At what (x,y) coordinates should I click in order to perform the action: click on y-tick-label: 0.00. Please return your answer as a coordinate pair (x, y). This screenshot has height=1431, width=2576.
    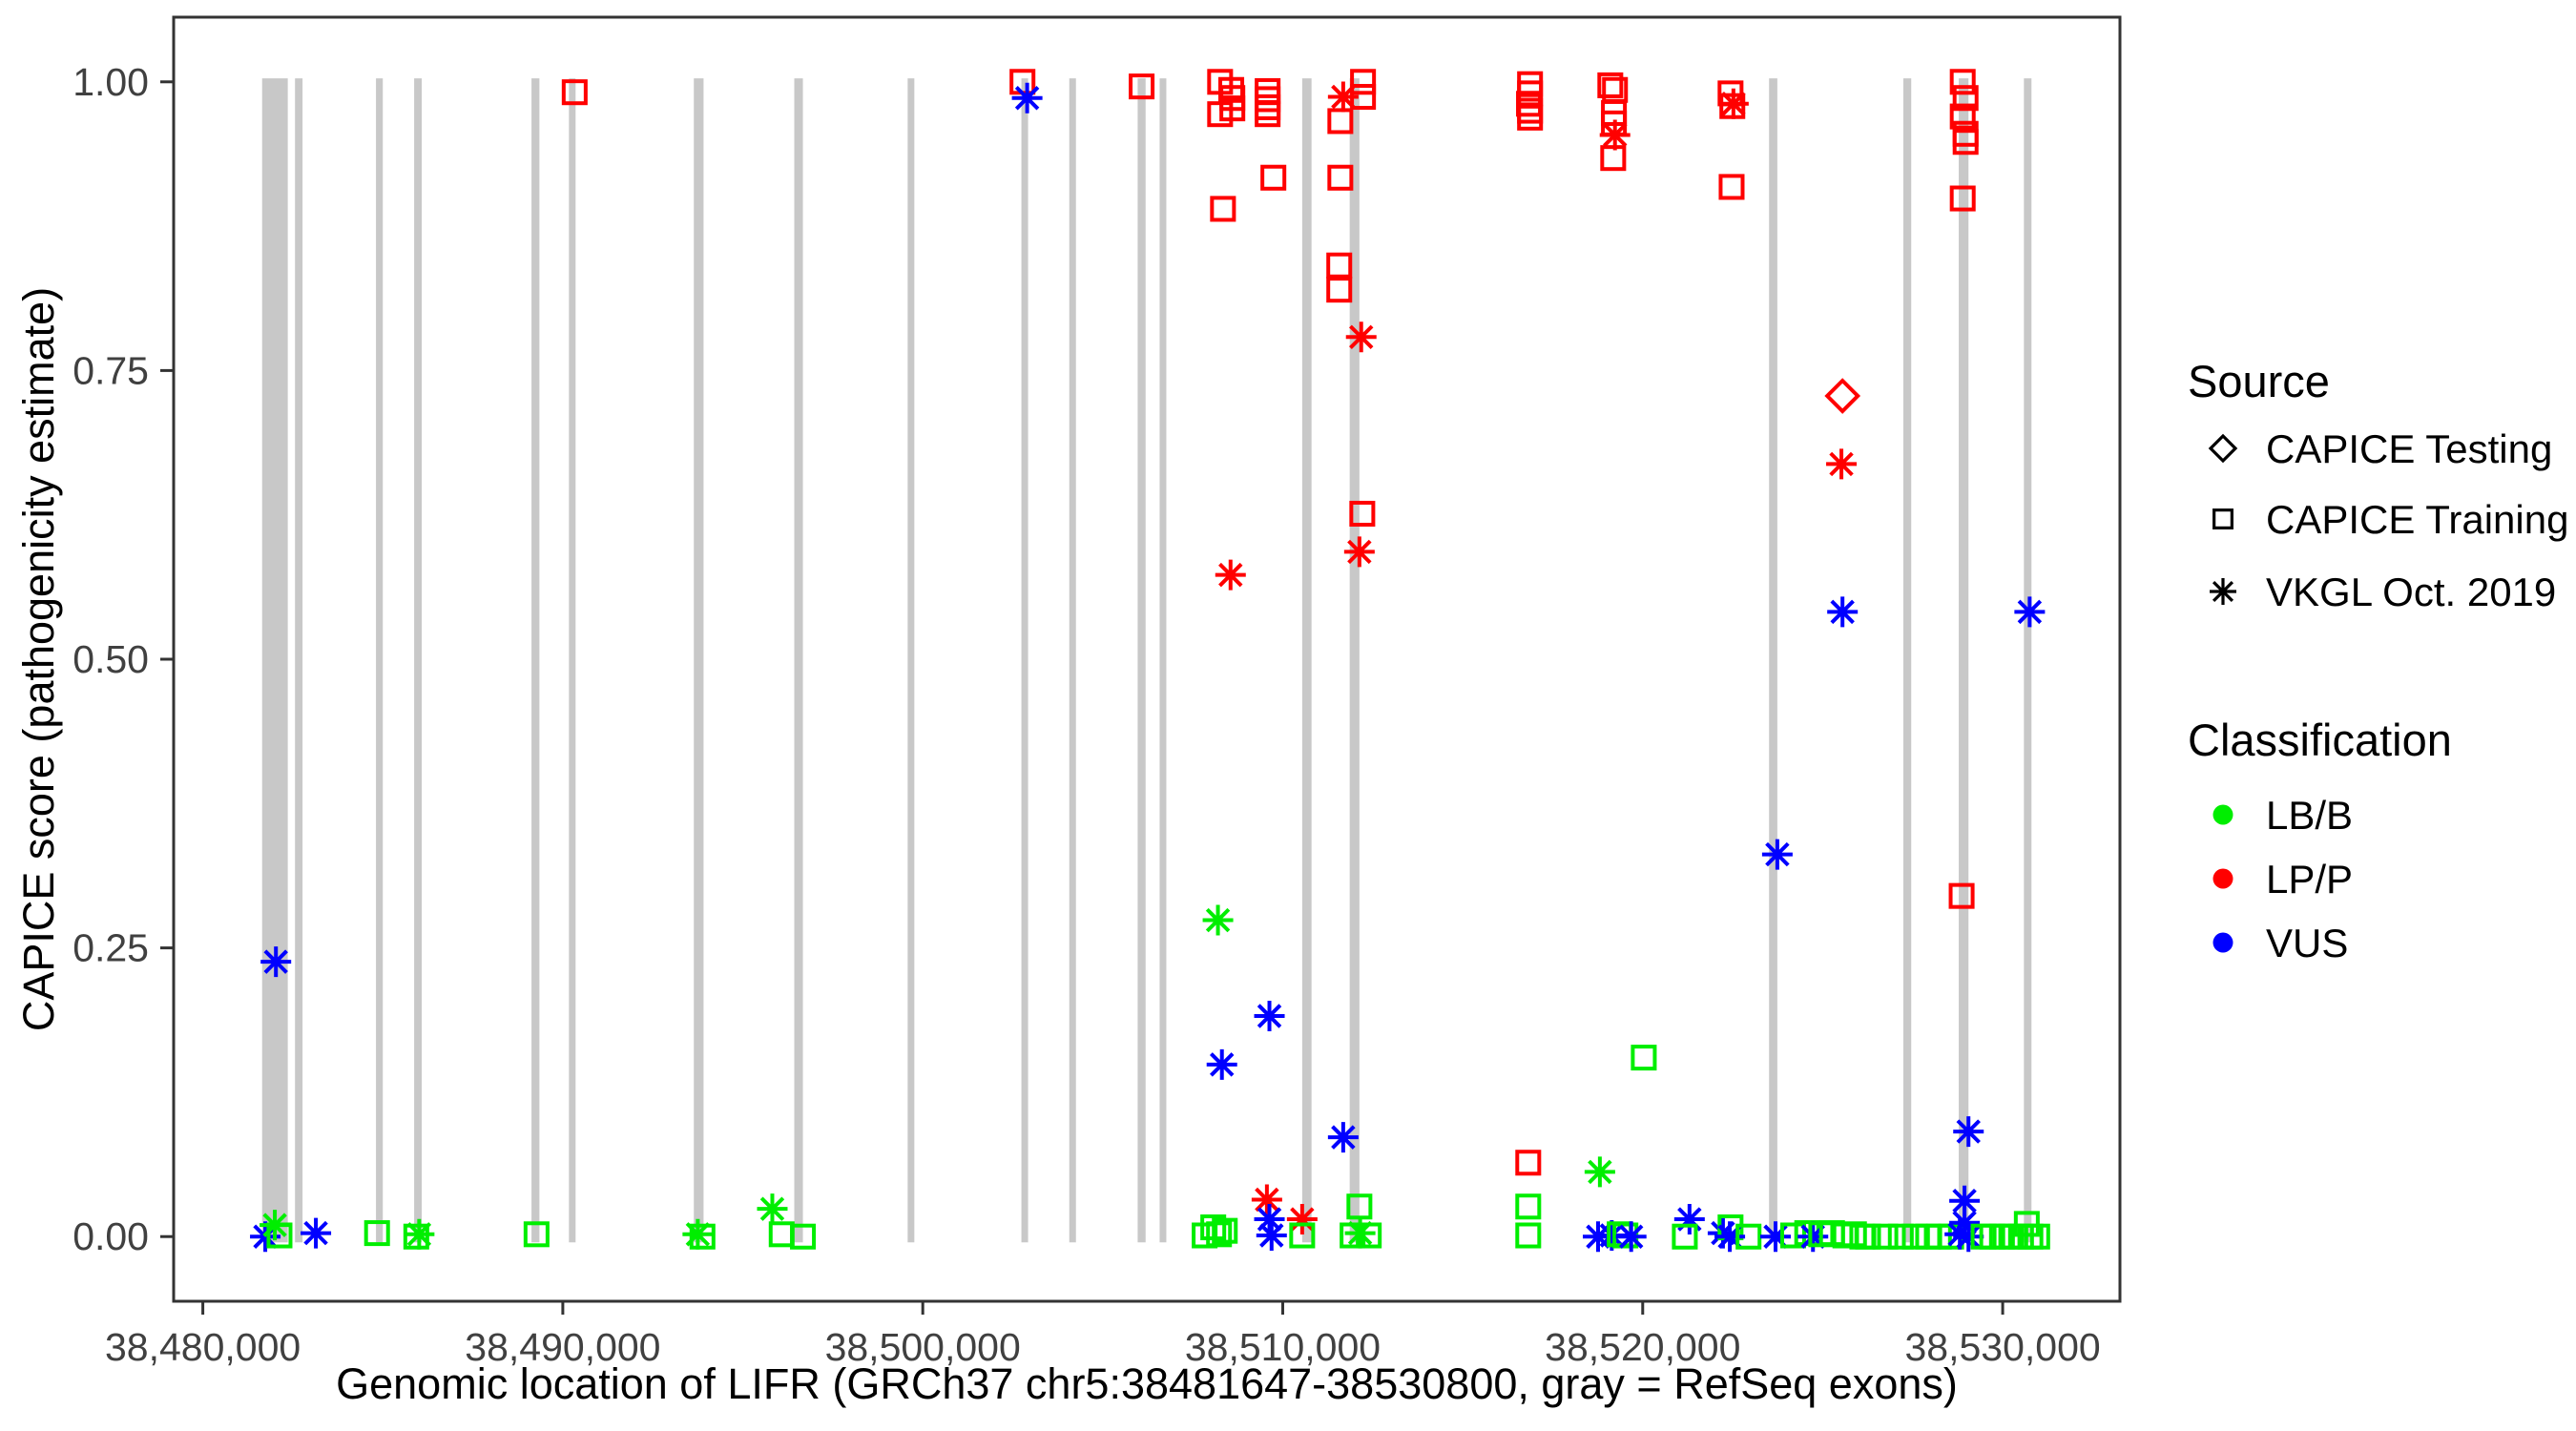
    Looking at the image, I should click on (111, 1236).